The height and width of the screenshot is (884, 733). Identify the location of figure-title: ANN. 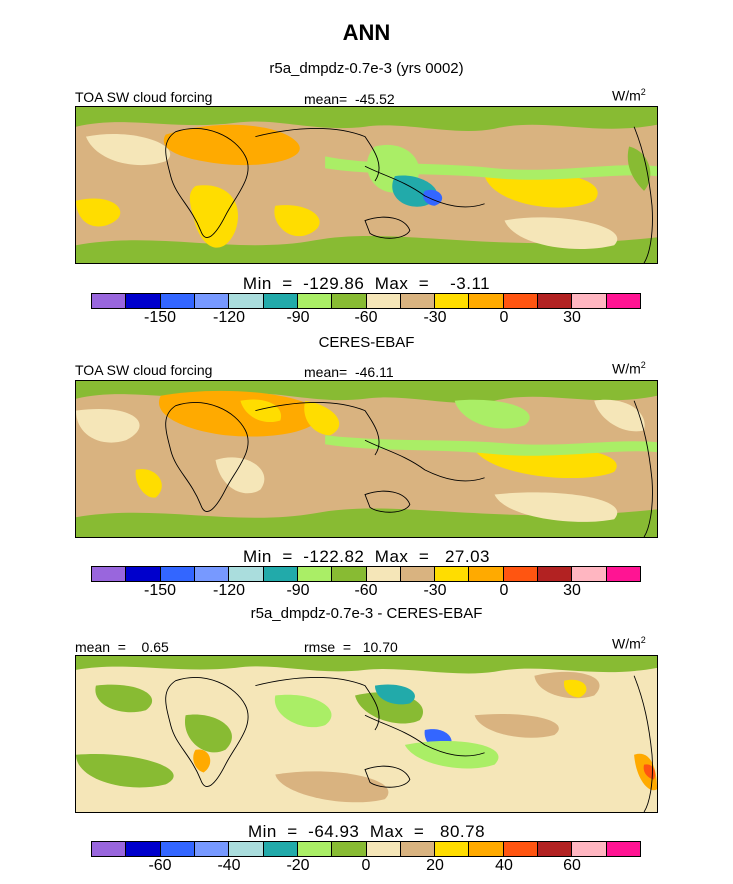
(366, 32).